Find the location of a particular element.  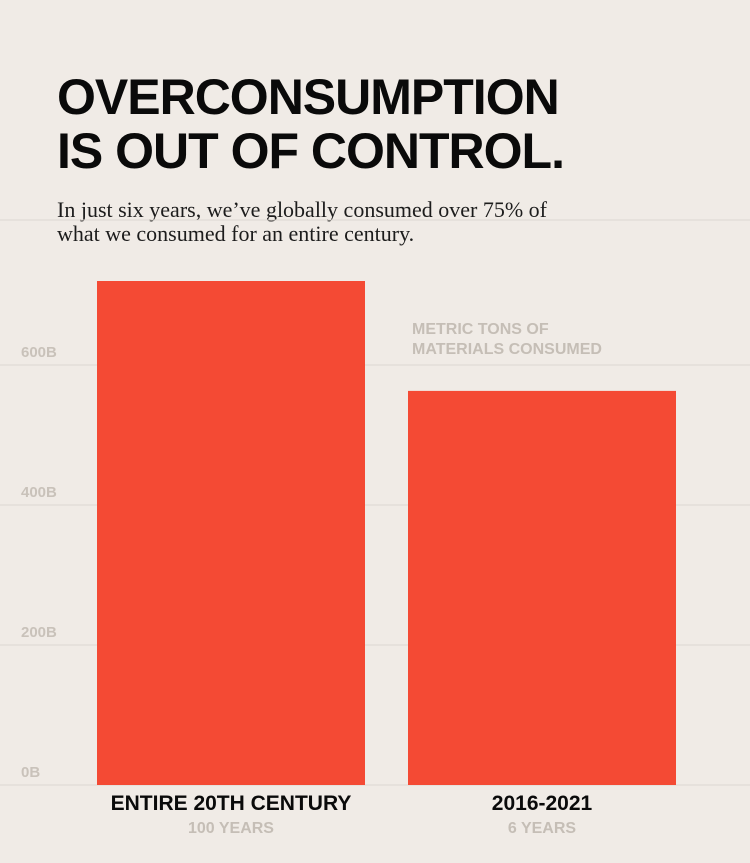

chart-title-line: IS OUT OF CONTROL. is located at coordinates (311, 151).